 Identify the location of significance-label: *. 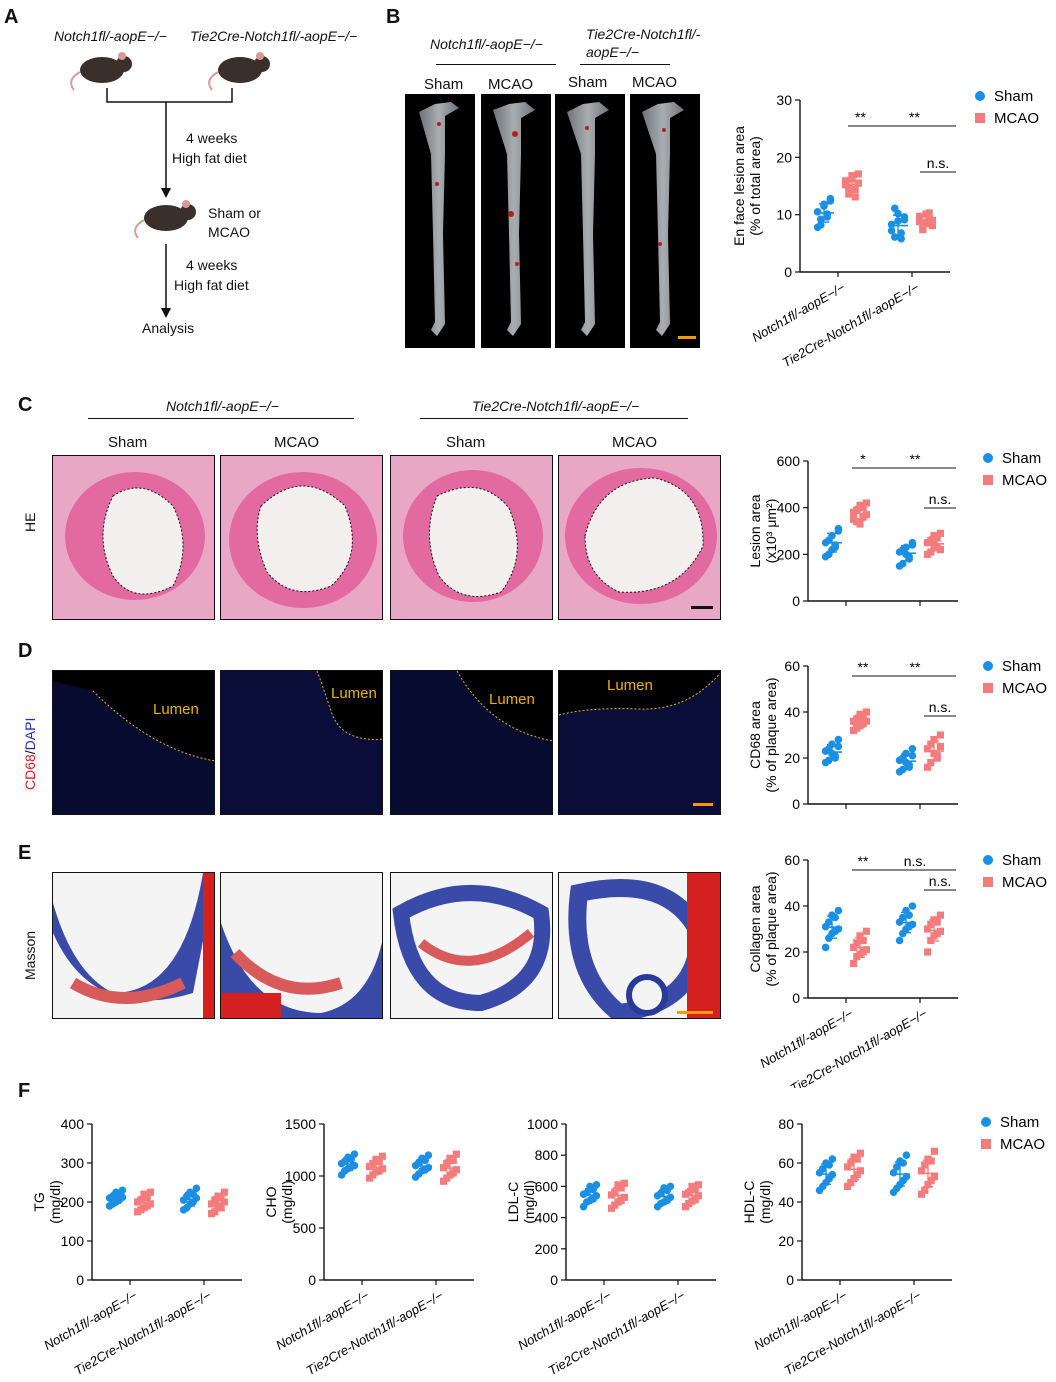
(863, 459).